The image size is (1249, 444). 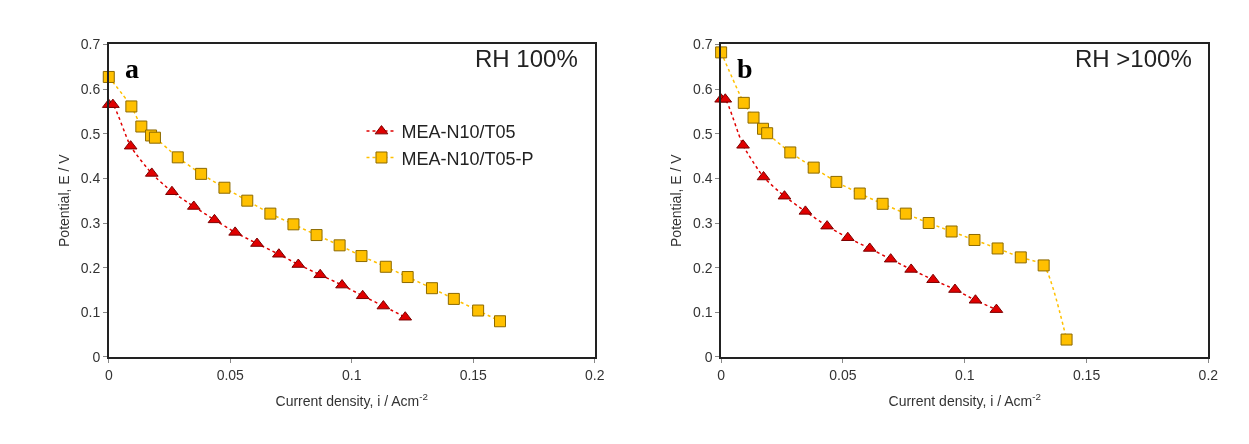 What do you see at coordinates (526, 58) in the screenshot?
I see `annotation: RH 100%` at bounding box center [526, 58].